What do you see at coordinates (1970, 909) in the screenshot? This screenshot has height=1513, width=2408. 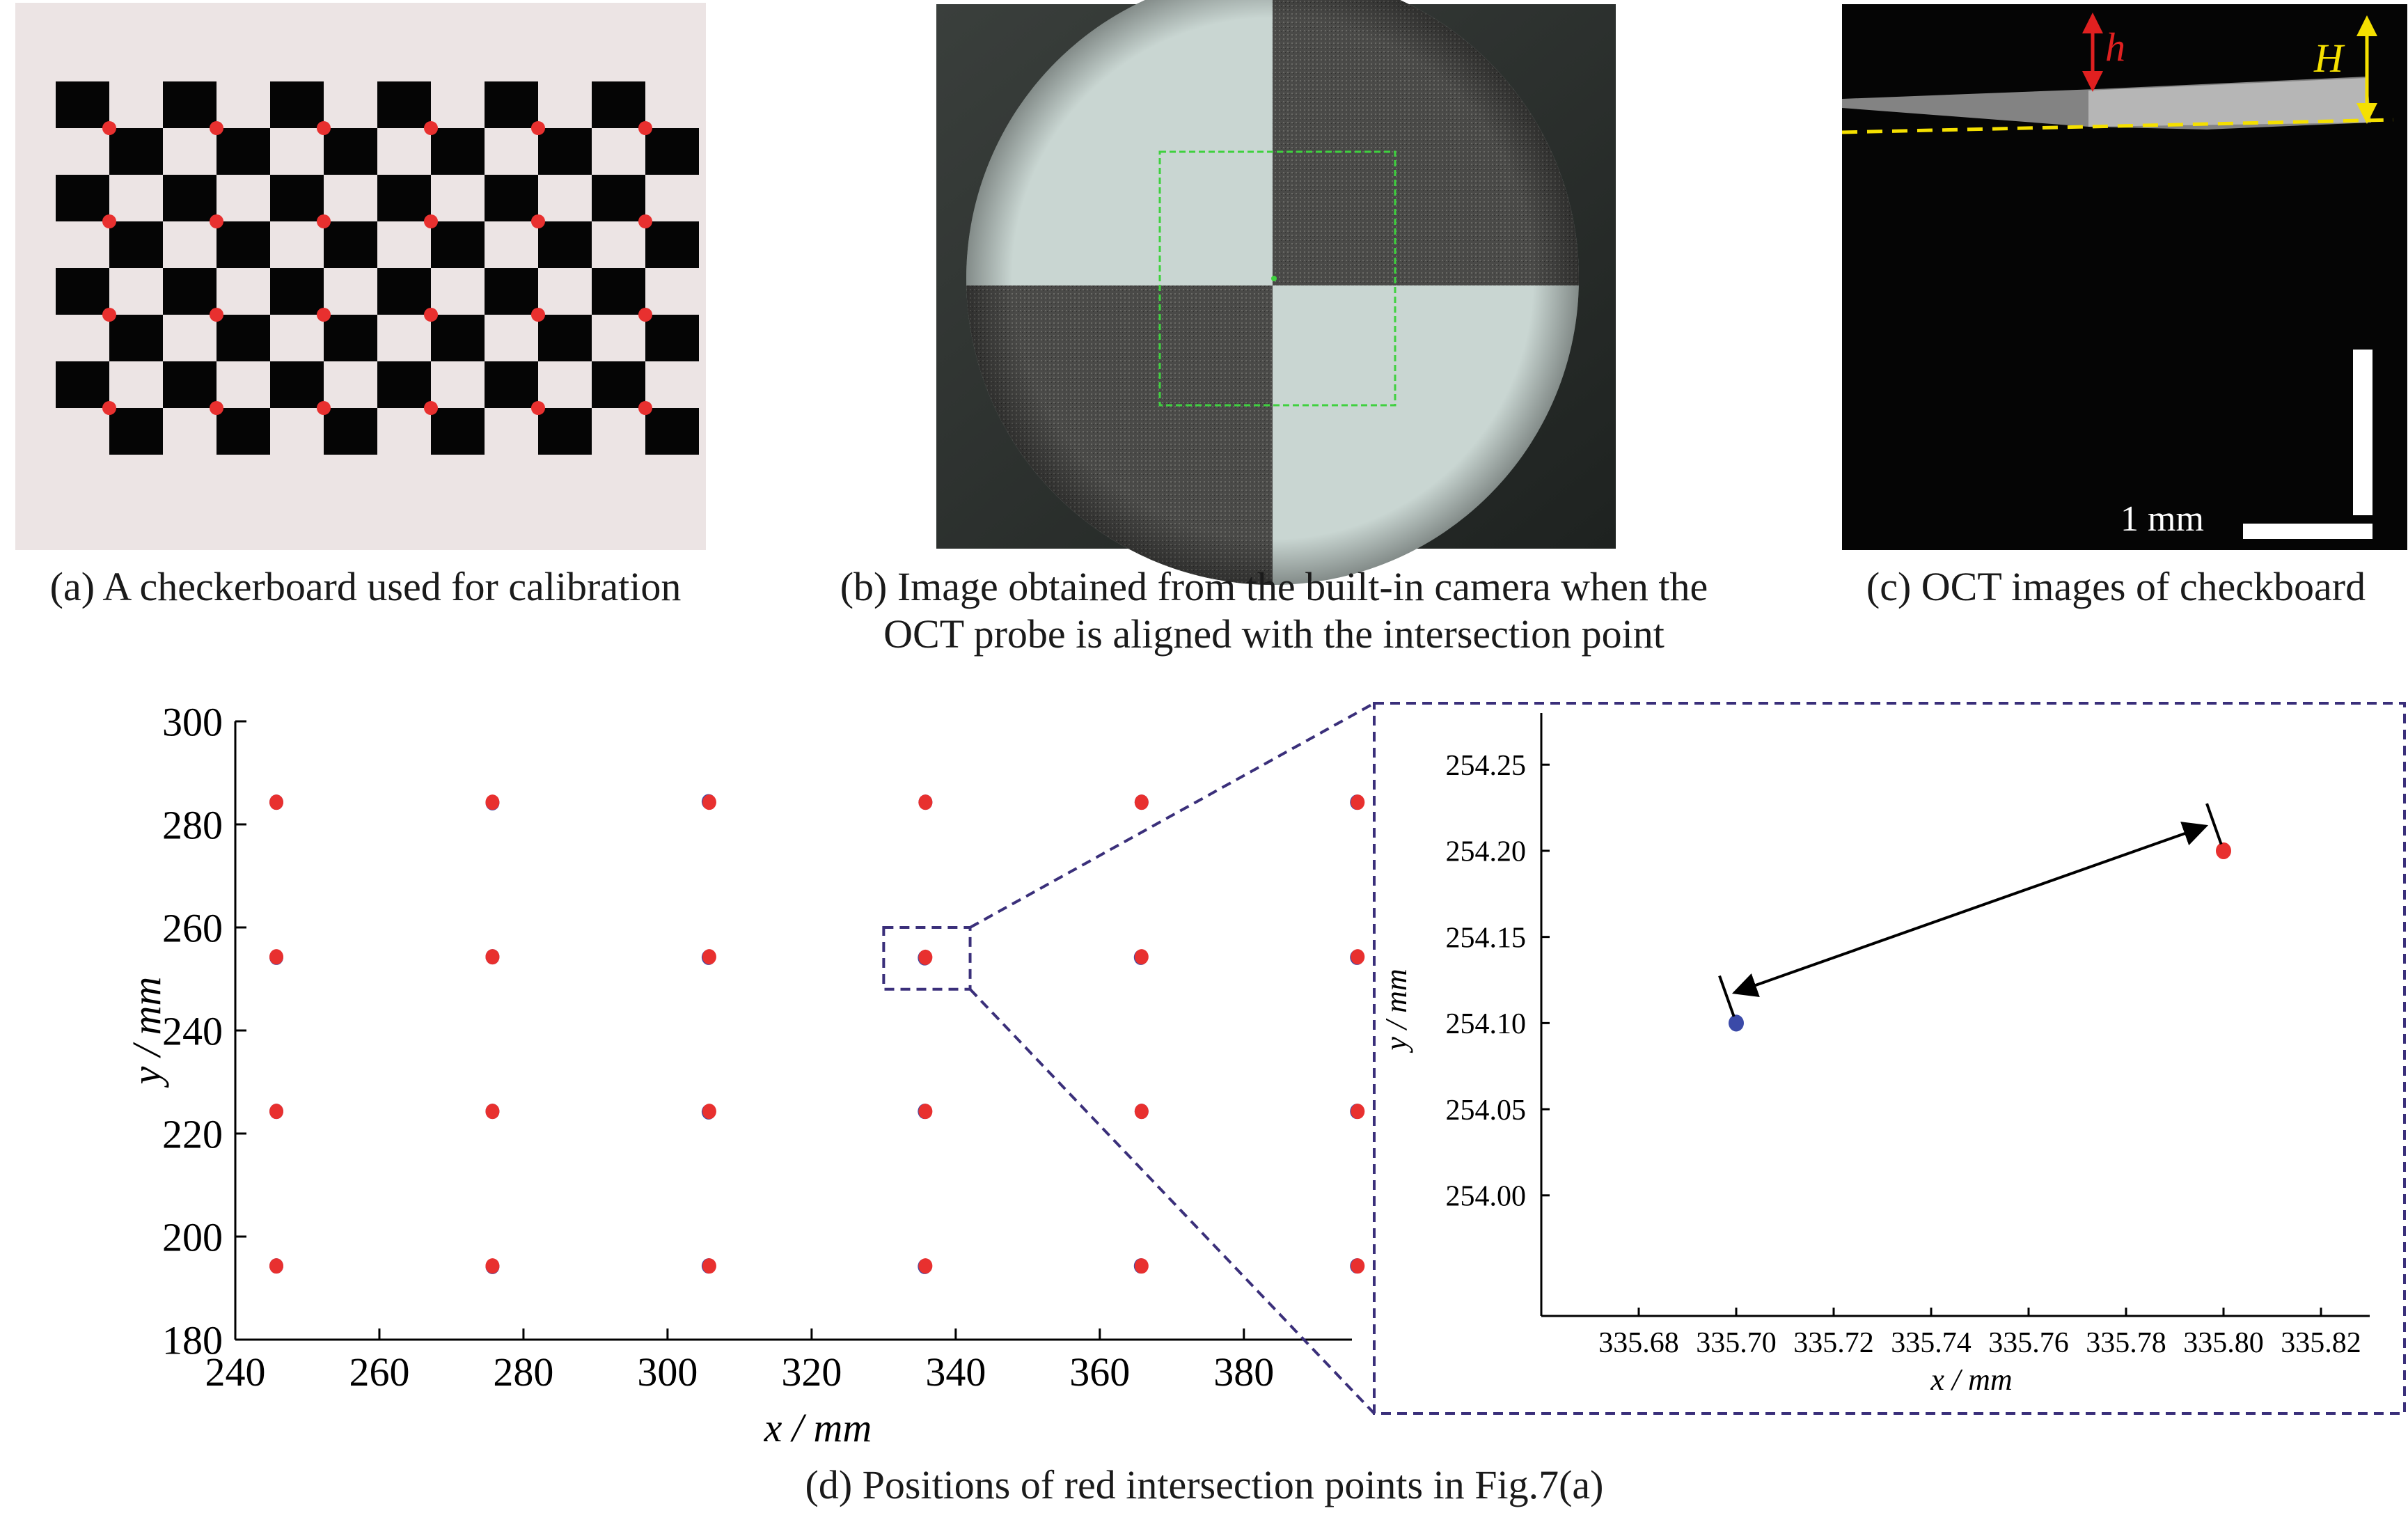 I see `distance-arrow` at bounding box center [1970, 909].